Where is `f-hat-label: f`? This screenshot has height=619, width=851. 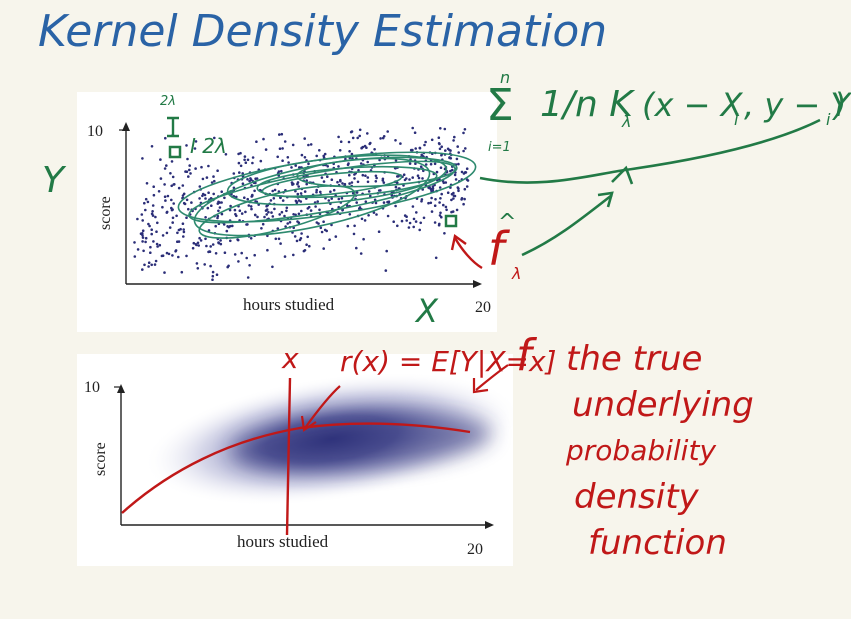
f-hat-label: f is located at coordinates (496, 249).